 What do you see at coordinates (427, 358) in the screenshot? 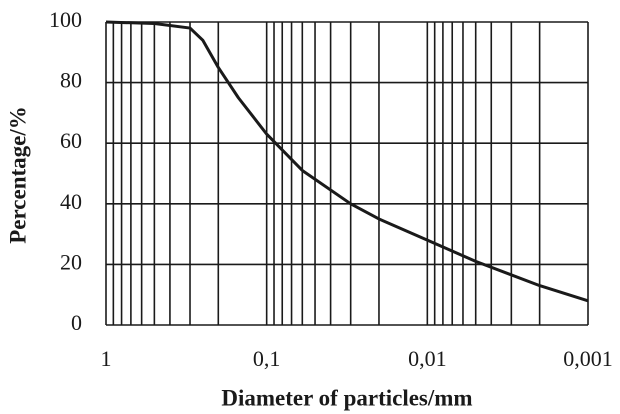
I see `x-tick-label: 0,01` at bounding box center [427, 358].